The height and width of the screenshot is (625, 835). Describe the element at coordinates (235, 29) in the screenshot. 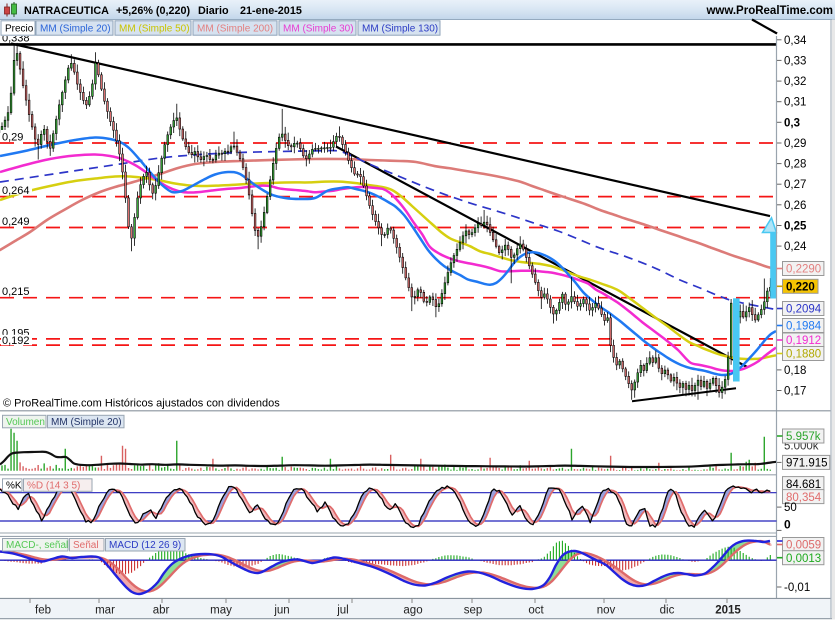

I see `svg-text: MM (Simple 200)` at that location.